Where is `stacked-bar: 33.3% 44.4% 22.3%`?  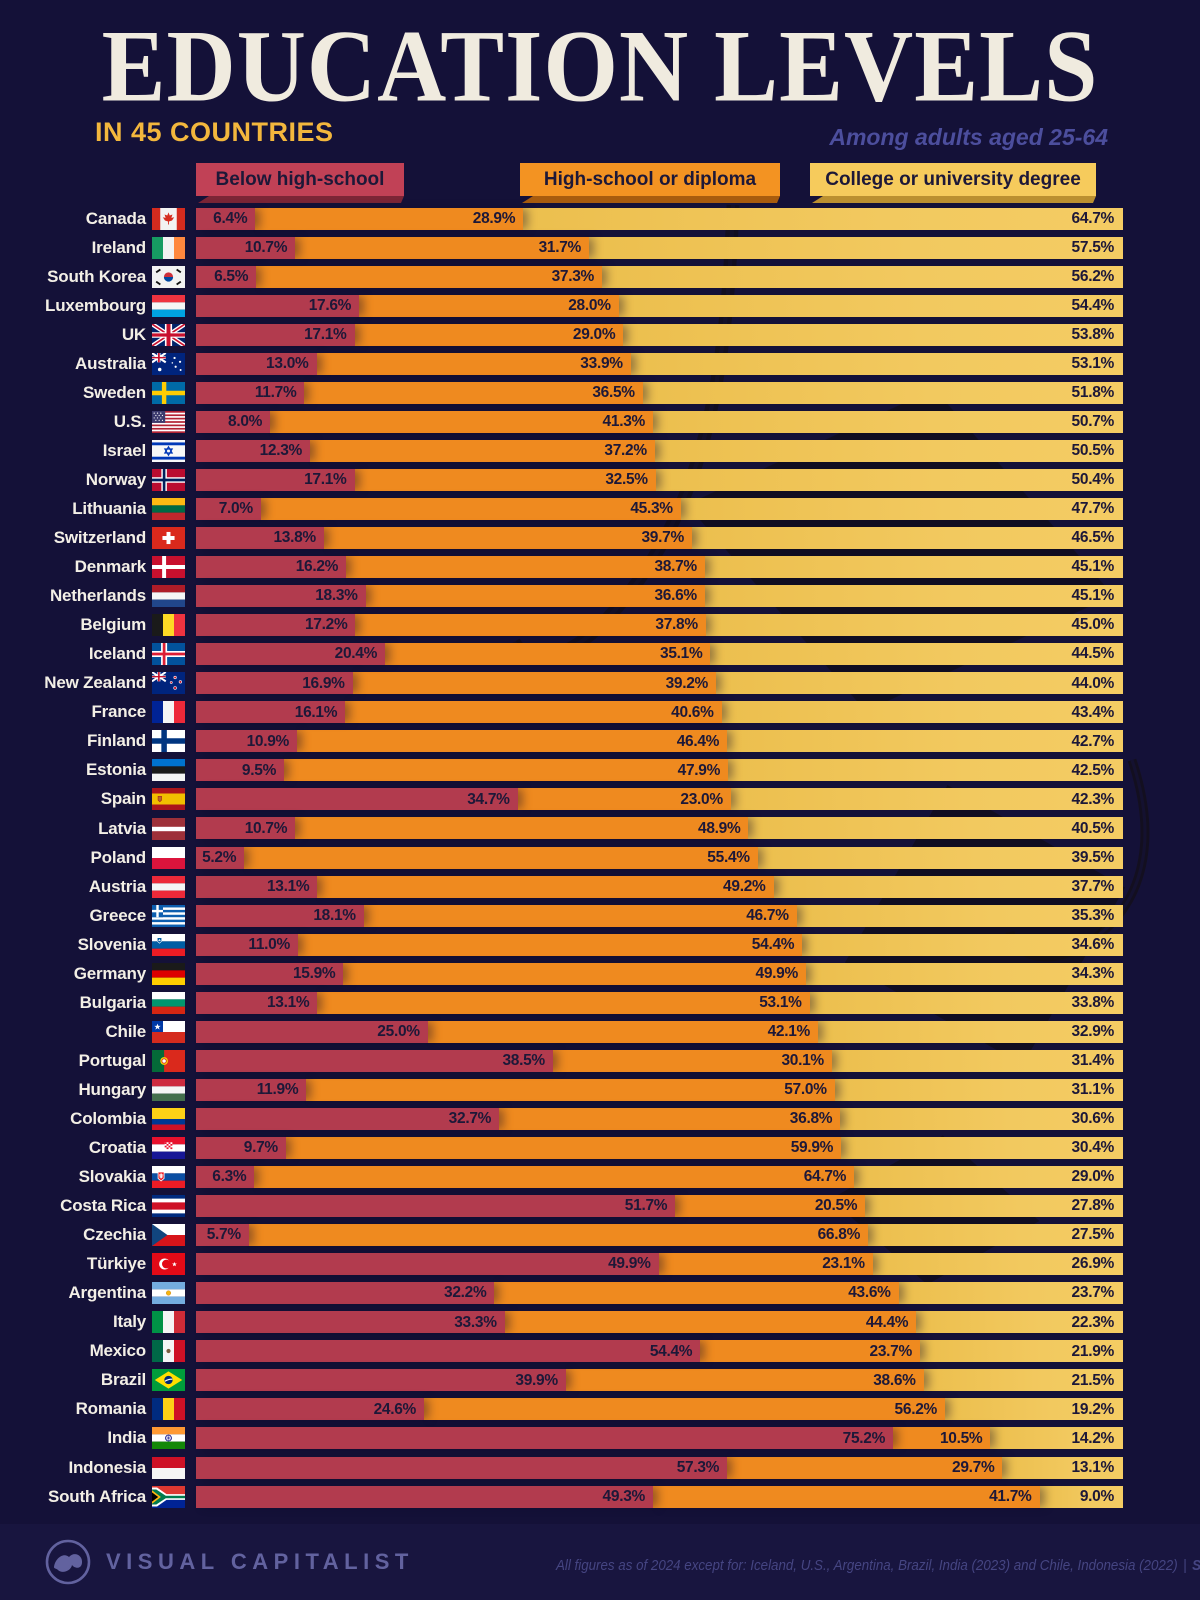 stacked-bar: 33.3% 44.4% 22.3% is located at coordinates (659, 1322).